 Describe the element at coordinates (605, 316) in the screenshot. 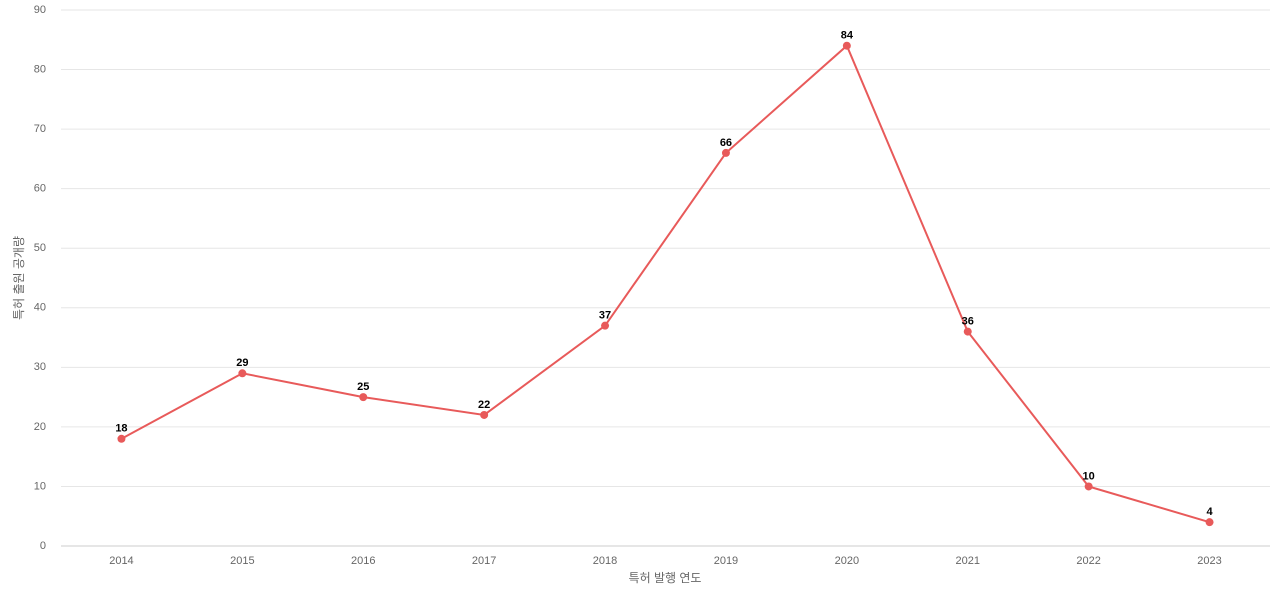

I see `value-label: 37` at that location.